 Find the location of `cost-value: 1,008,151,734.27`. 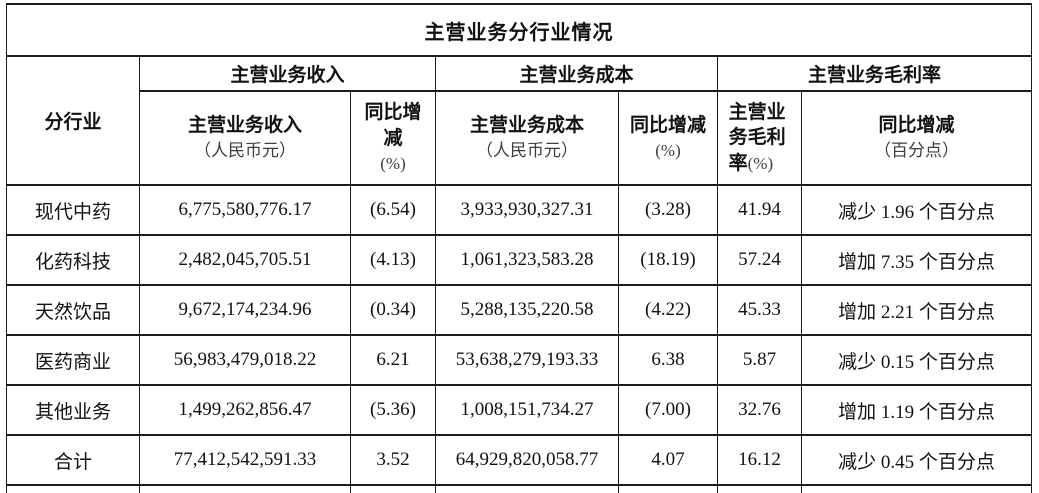

cost-value: 1,008,151,734.27 is located at coordinates (527, 410).